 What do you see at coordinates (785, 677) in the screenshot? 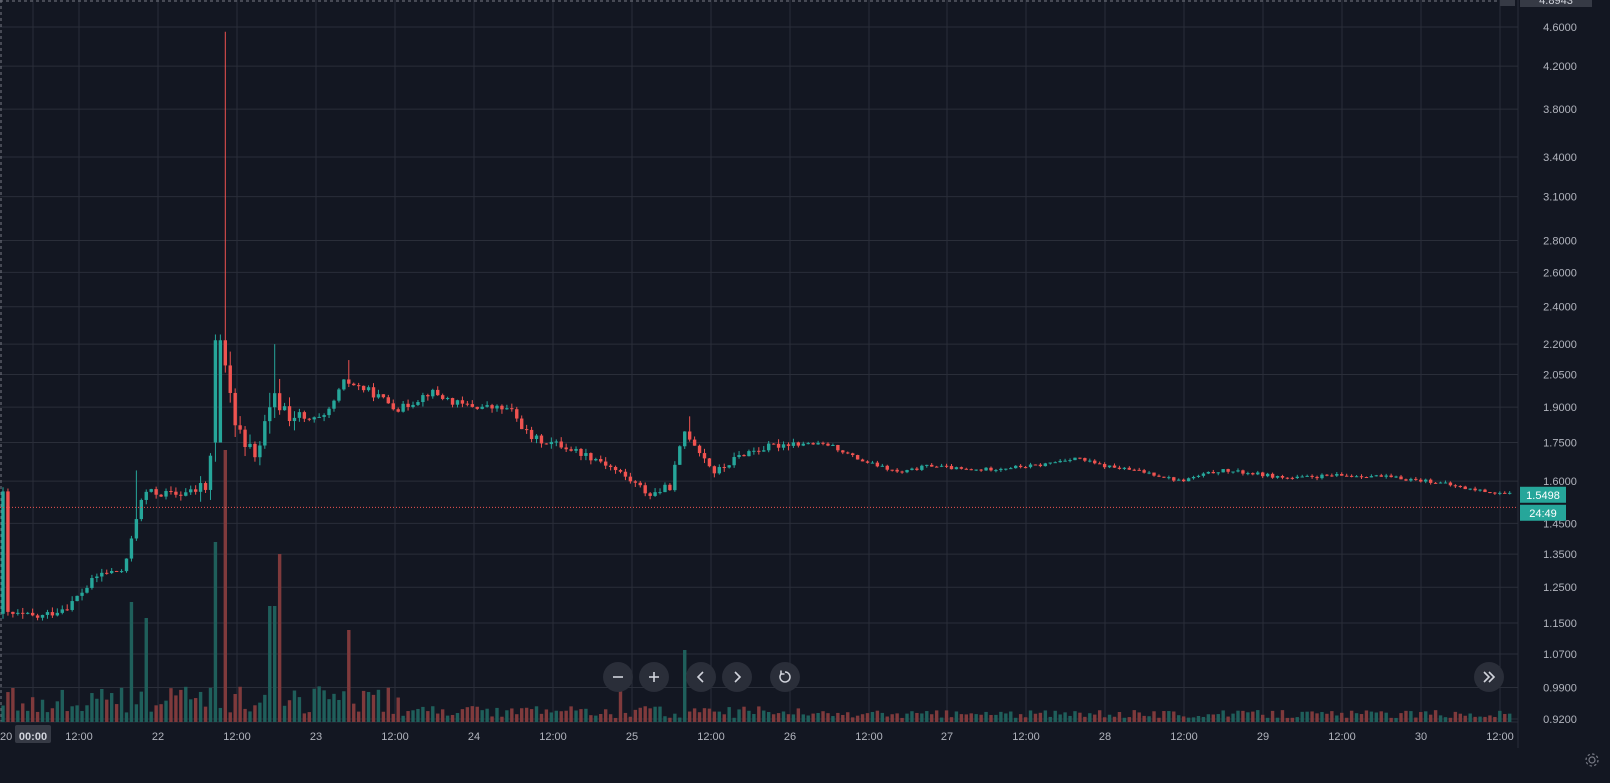
I see `reset-chart-button` at bounding box center [785, 677].